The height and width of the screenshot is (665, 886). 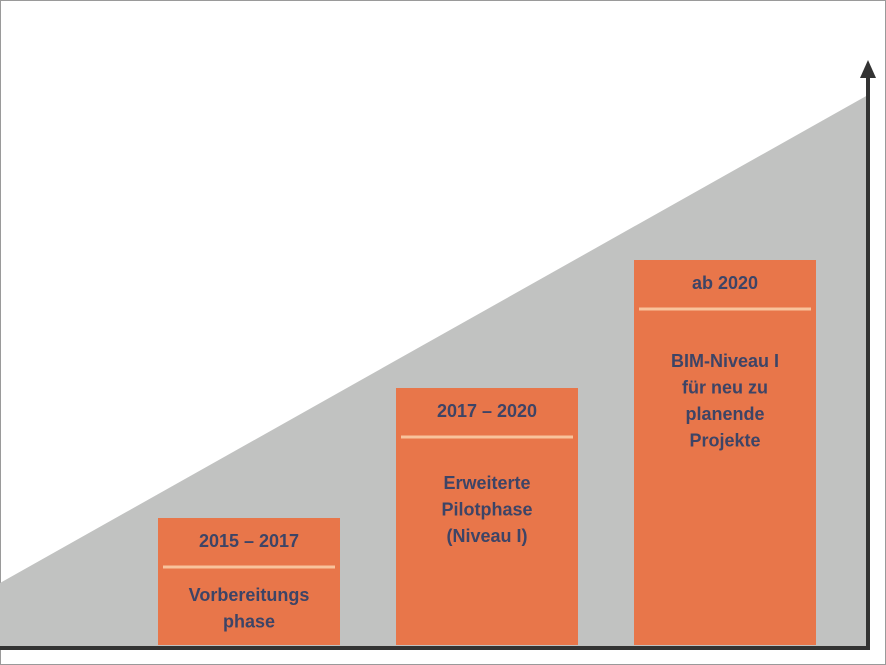 What do you see at coordinates (486, 509) in the screenshot?
I see `phase-label: Pilotphase` at bounding box center [486, 509].